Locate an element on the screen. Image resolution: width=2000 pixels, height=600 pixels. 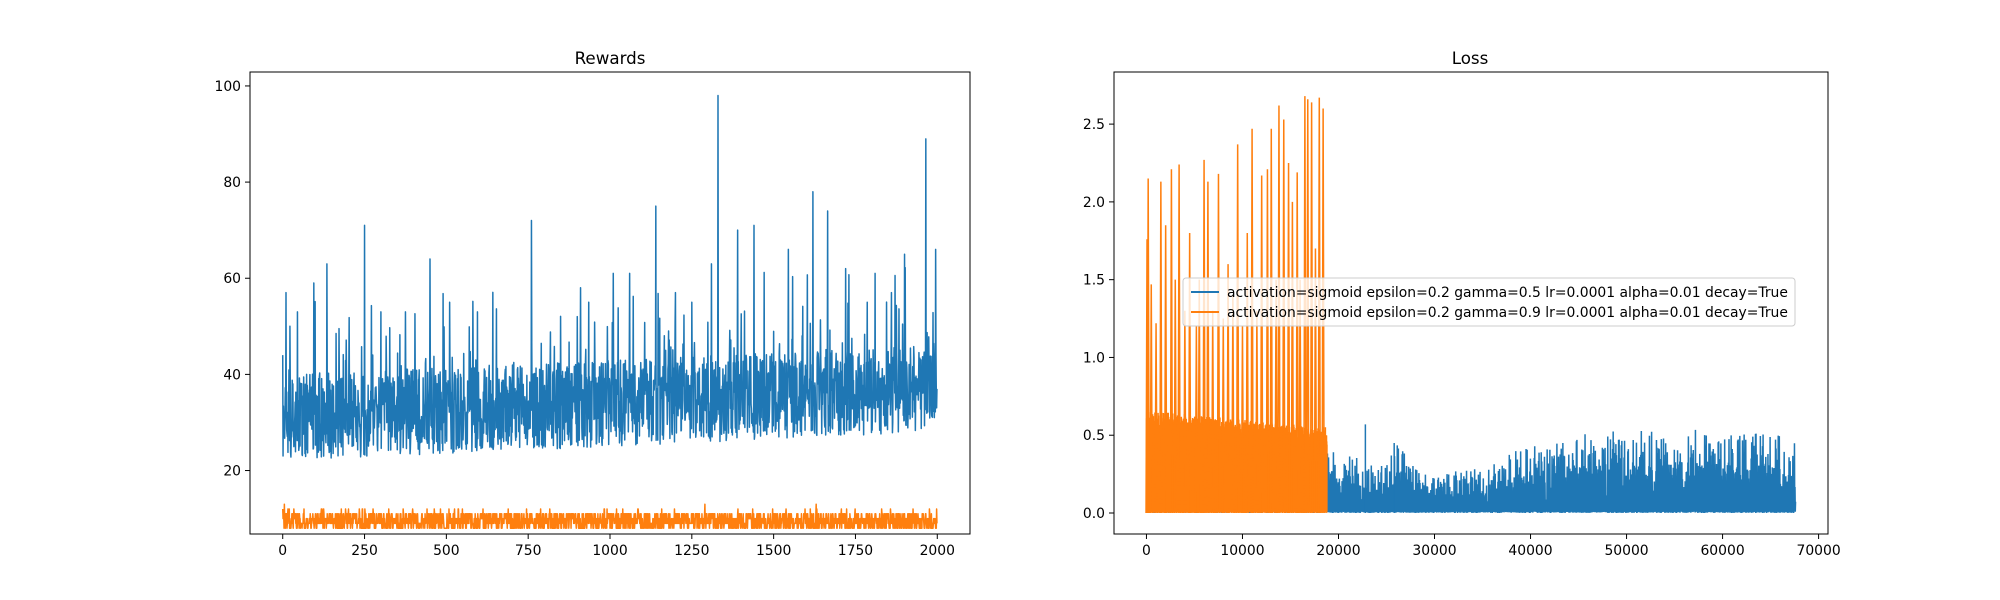
loss-xtick-label: 60000 is located at coordinates (1722, 551).